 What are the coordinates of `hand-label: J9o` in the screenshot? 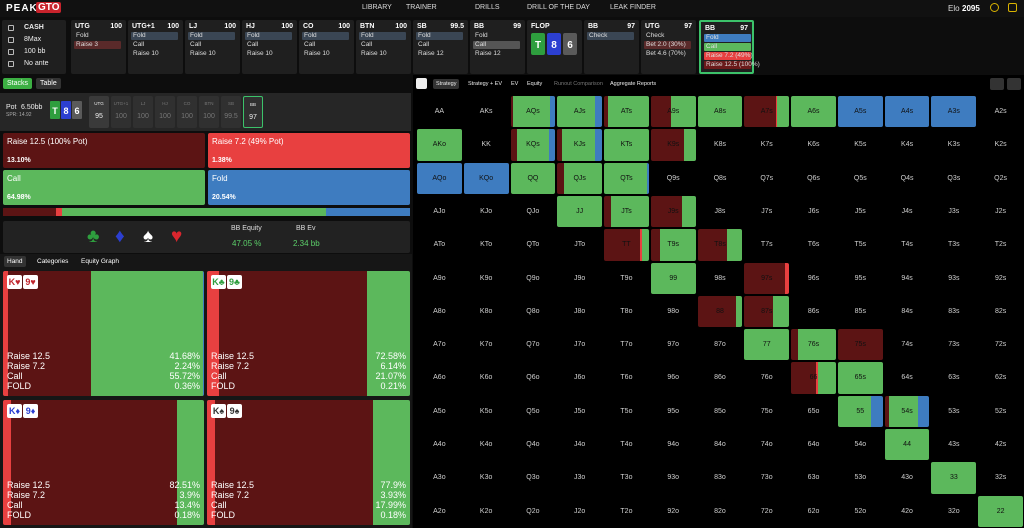 It's located at (580, 278).